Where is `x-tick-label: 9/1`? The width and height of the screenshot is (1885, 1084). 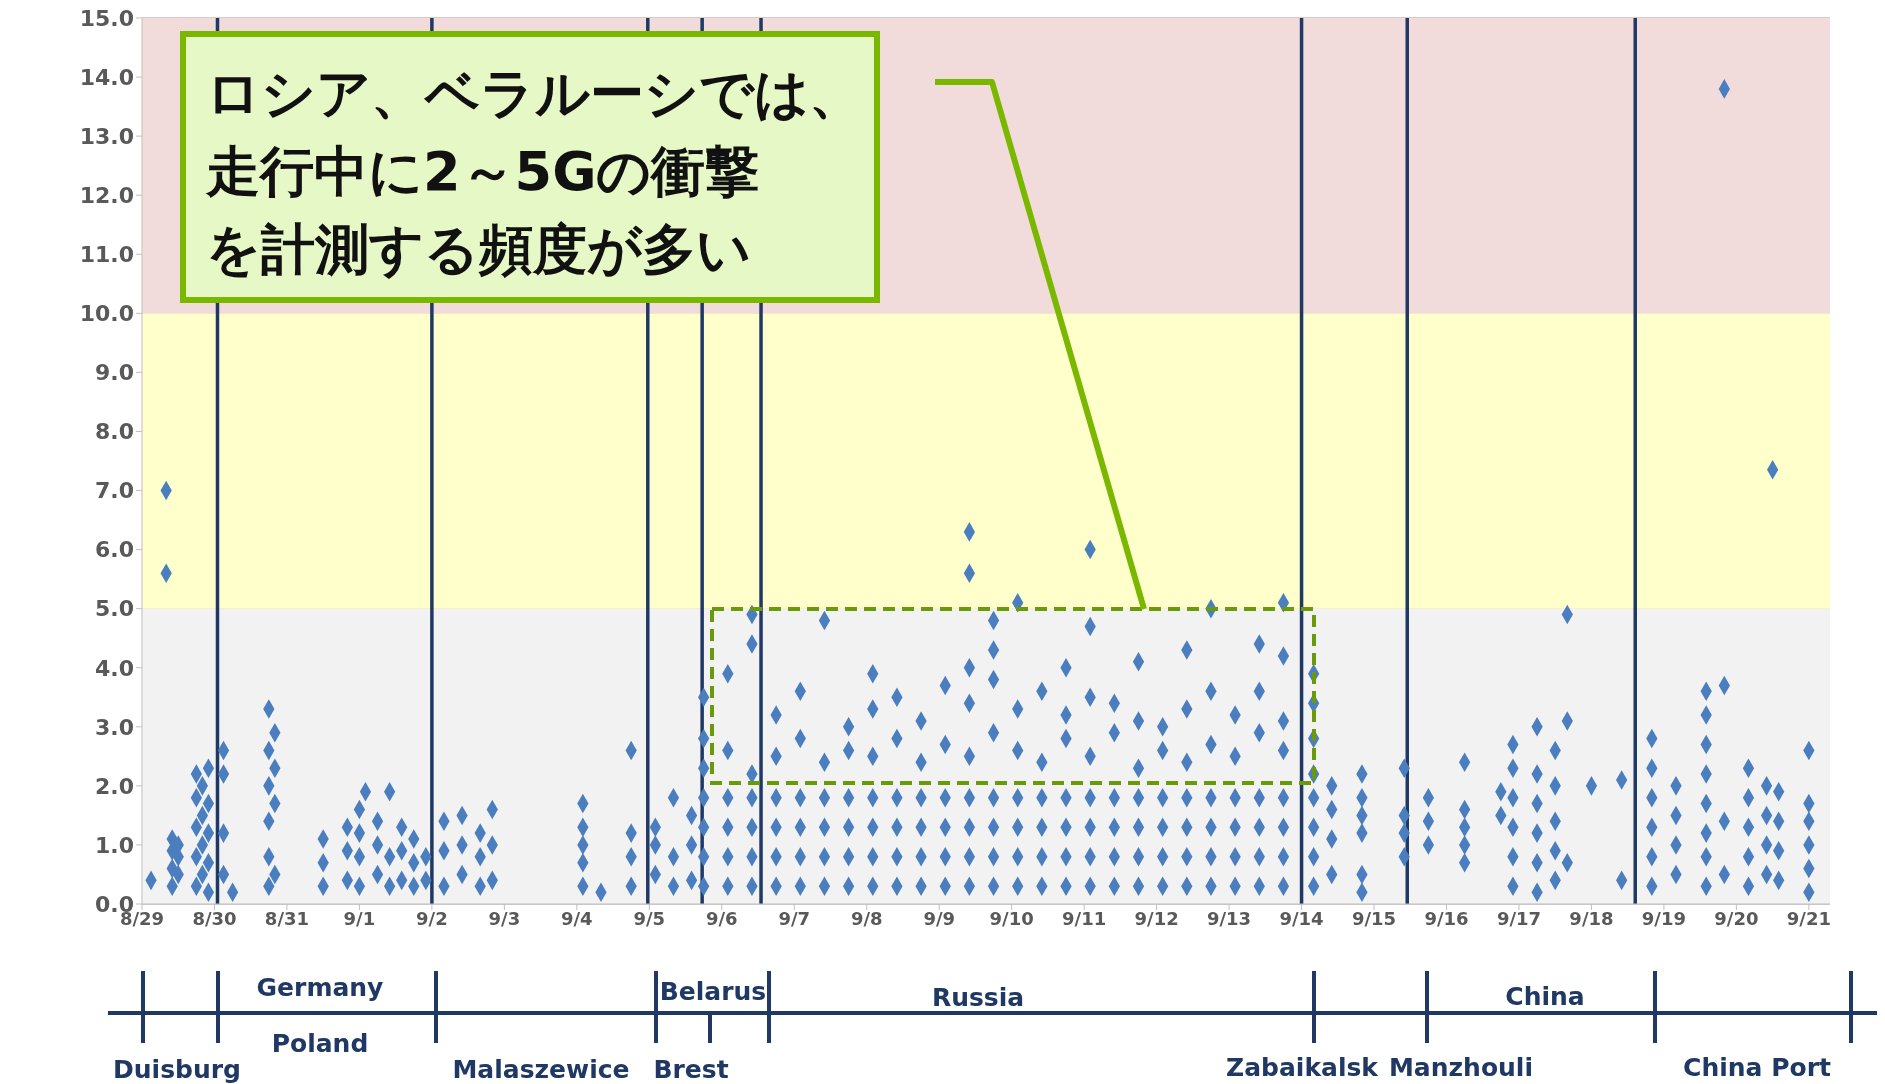 x-tick-label: 9/1 is located at coordinates (359, 918).